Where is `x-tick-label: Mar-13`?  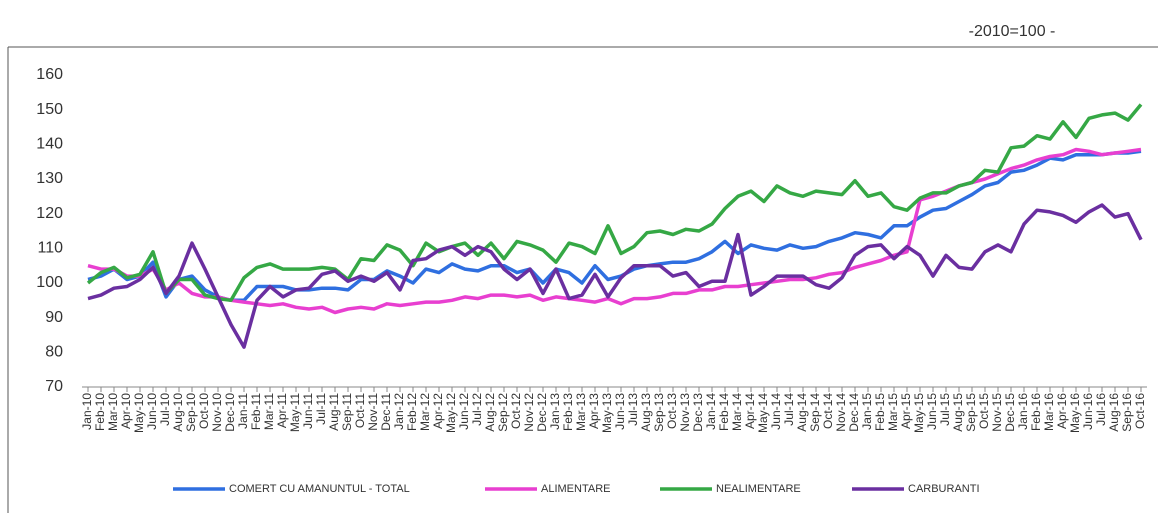
x-tick-label: Mar-13 is located at coordinates (581, 412).